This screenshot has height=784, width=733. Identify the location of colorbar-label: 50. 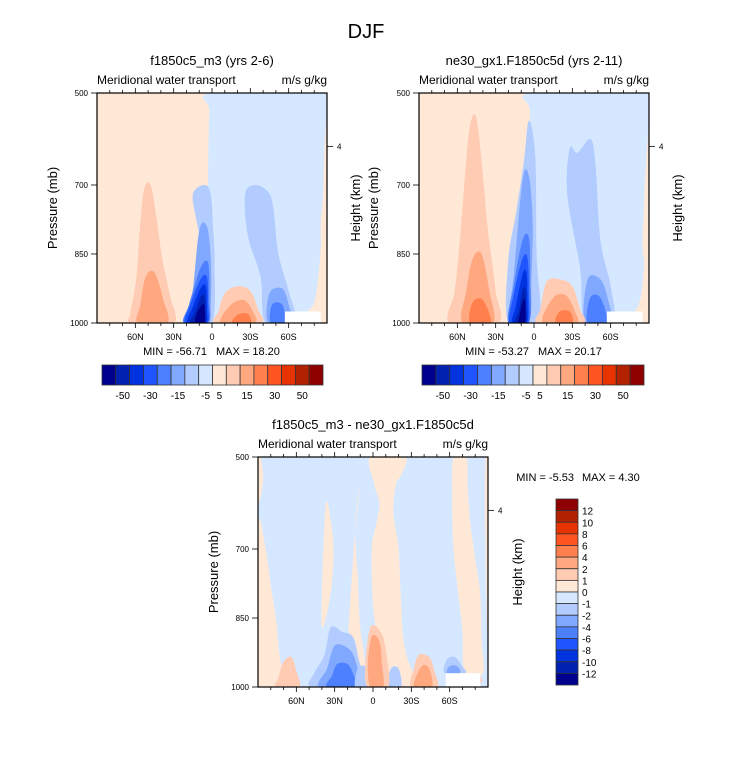
(303, 396).